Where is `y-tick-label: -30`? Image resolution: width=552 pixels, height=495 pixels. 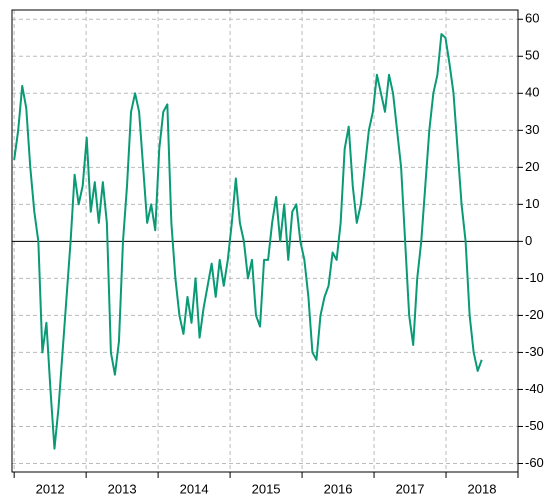 y-tick-label: -30 is located at coordinates (534, 351).